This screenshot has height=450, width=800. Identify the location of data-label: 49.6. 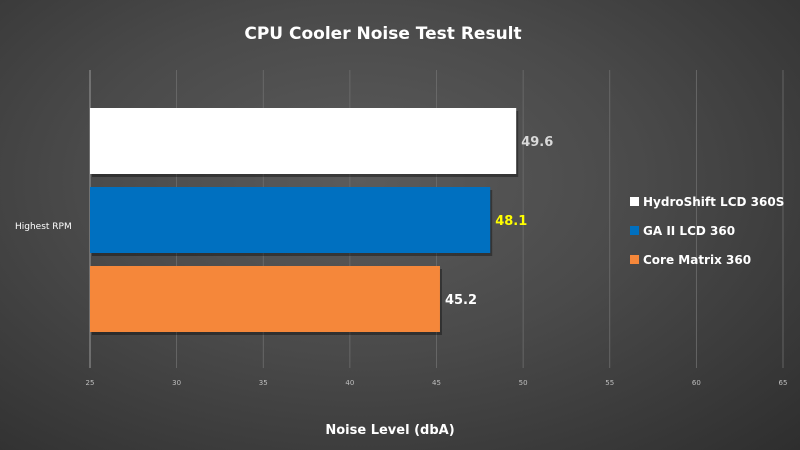
(537, 142).